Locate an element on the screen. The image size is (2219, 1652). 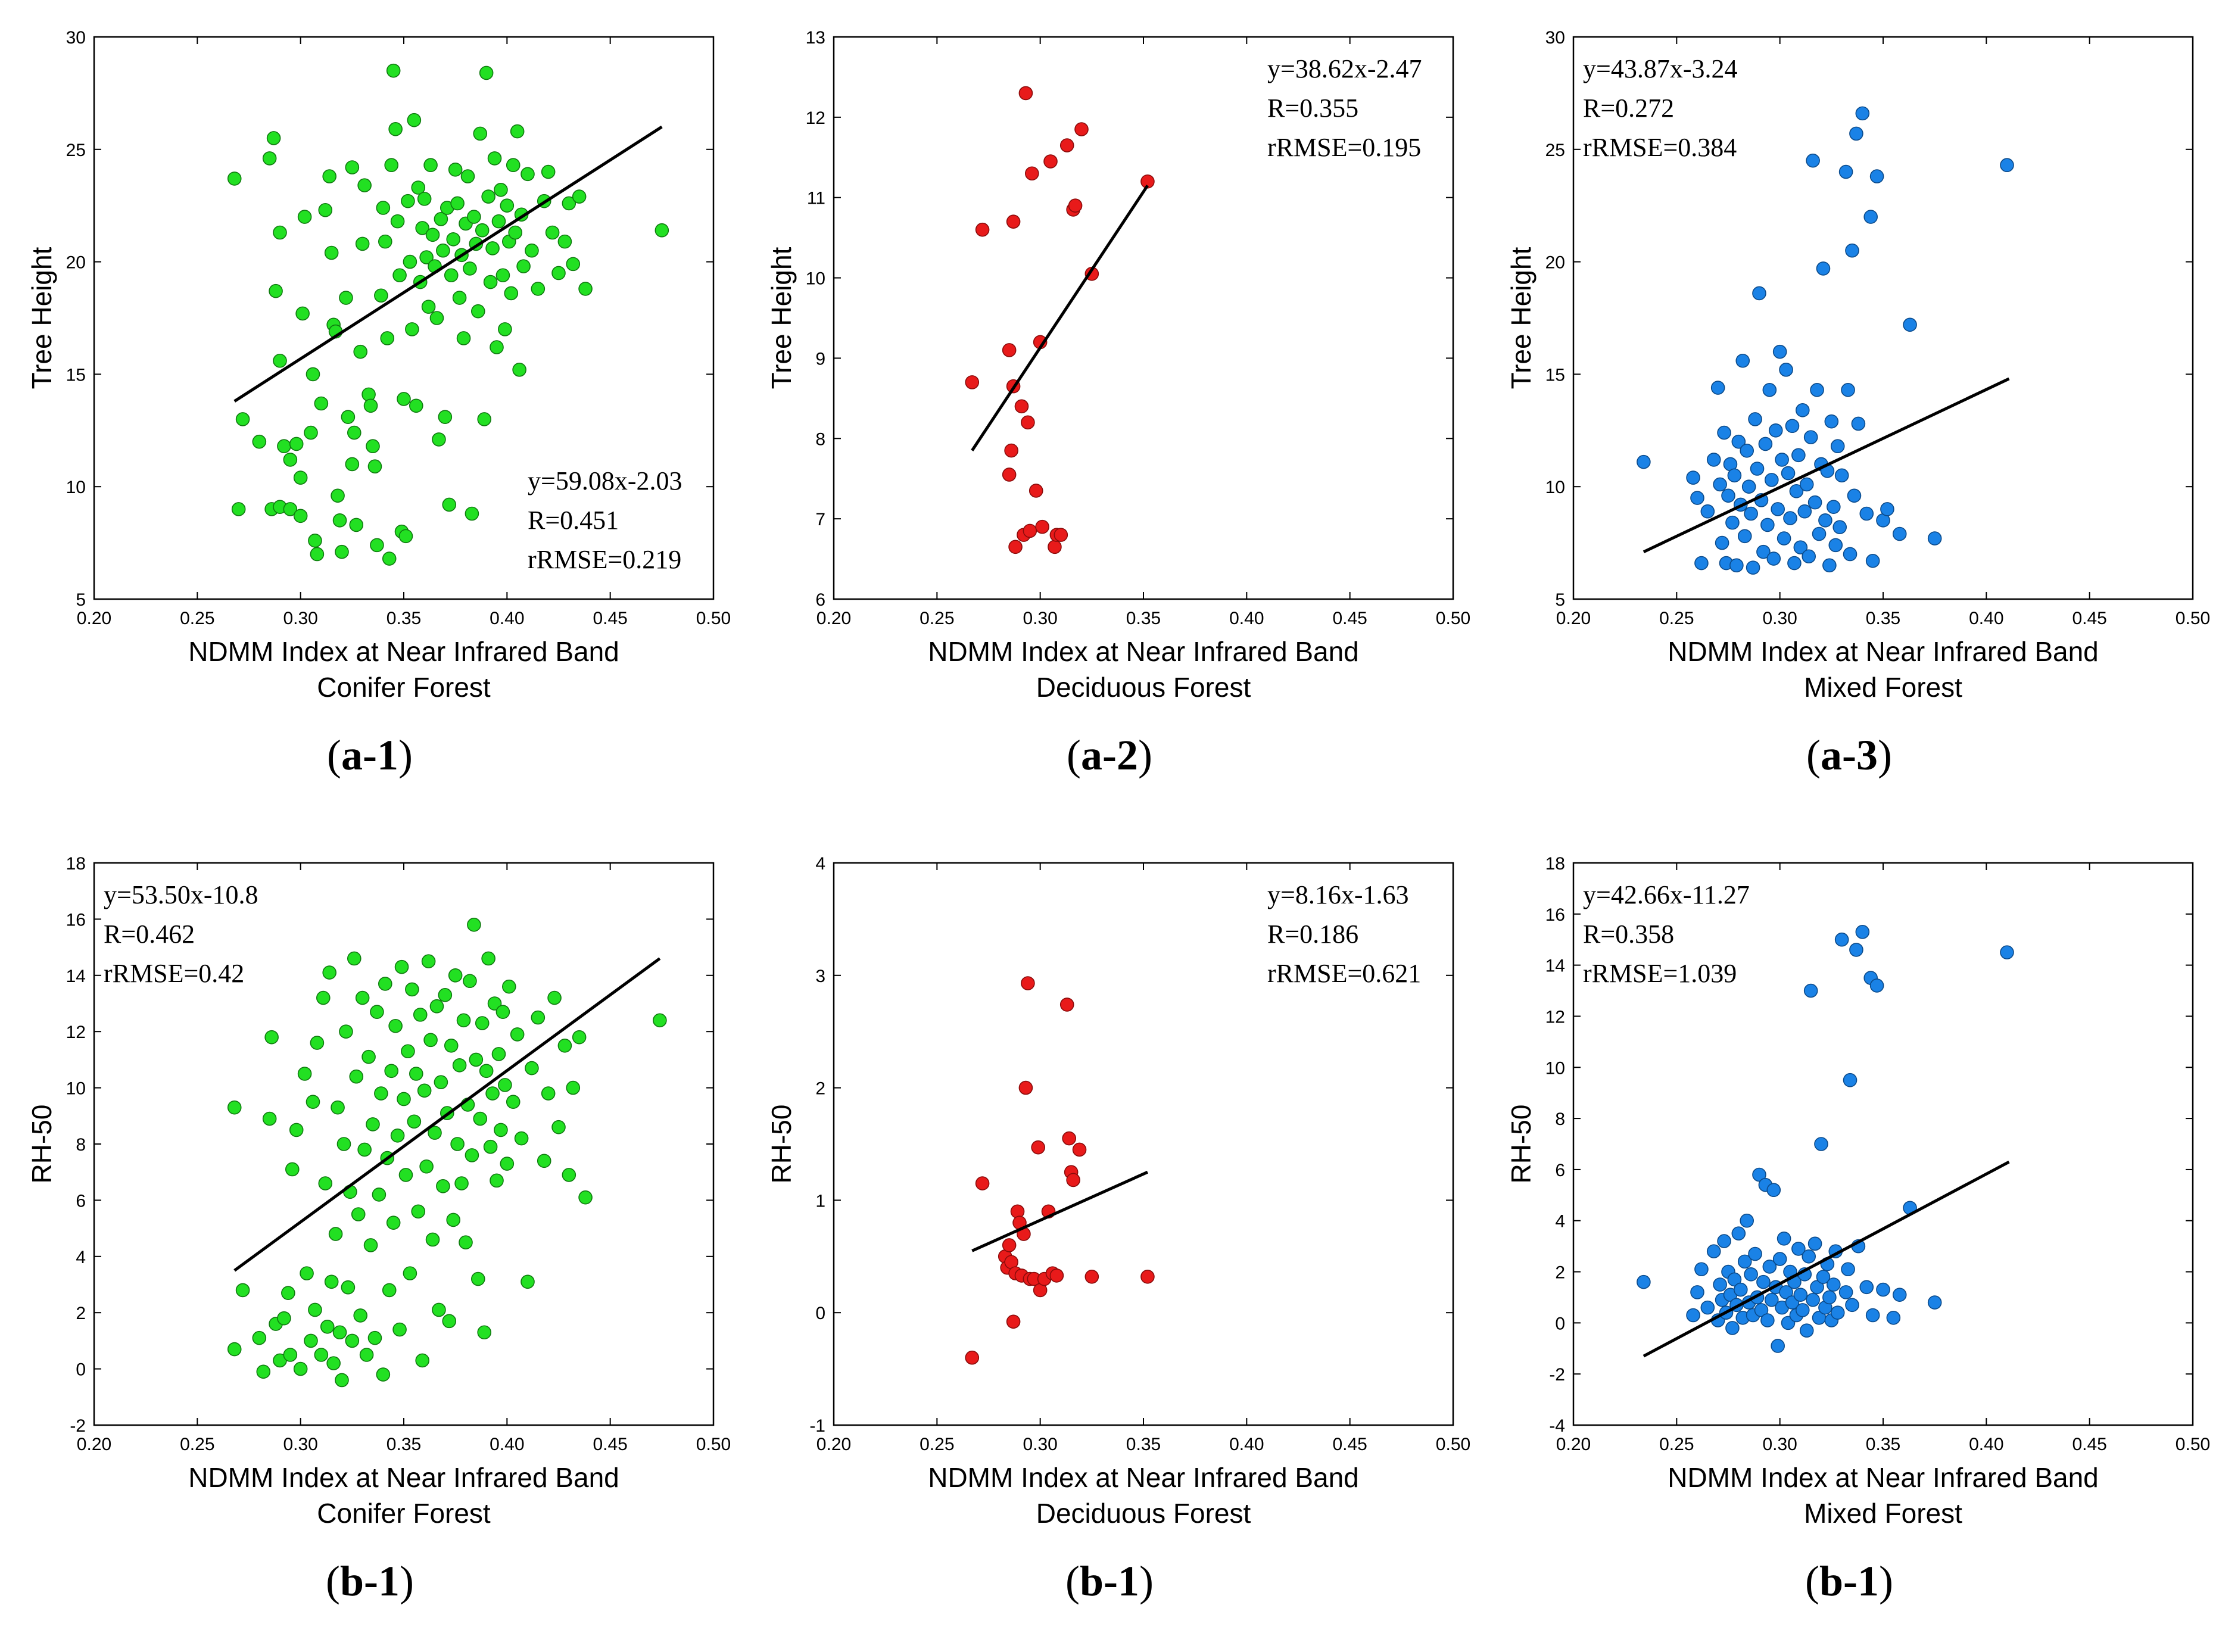
x-tick-label: 0.35 is located at coordinates (1143, 1444).